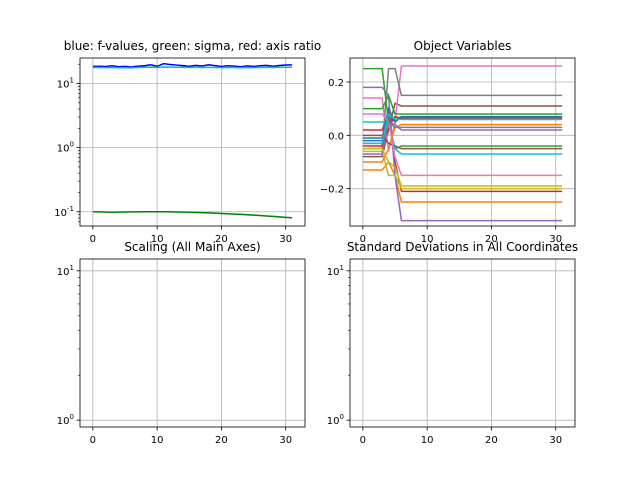 Image resolution: width=640 pixels, height=480 pixels. Describe the element at coordinates (463, 46) in the screenshot. I see `subplot-title: Object Variables` at that location.